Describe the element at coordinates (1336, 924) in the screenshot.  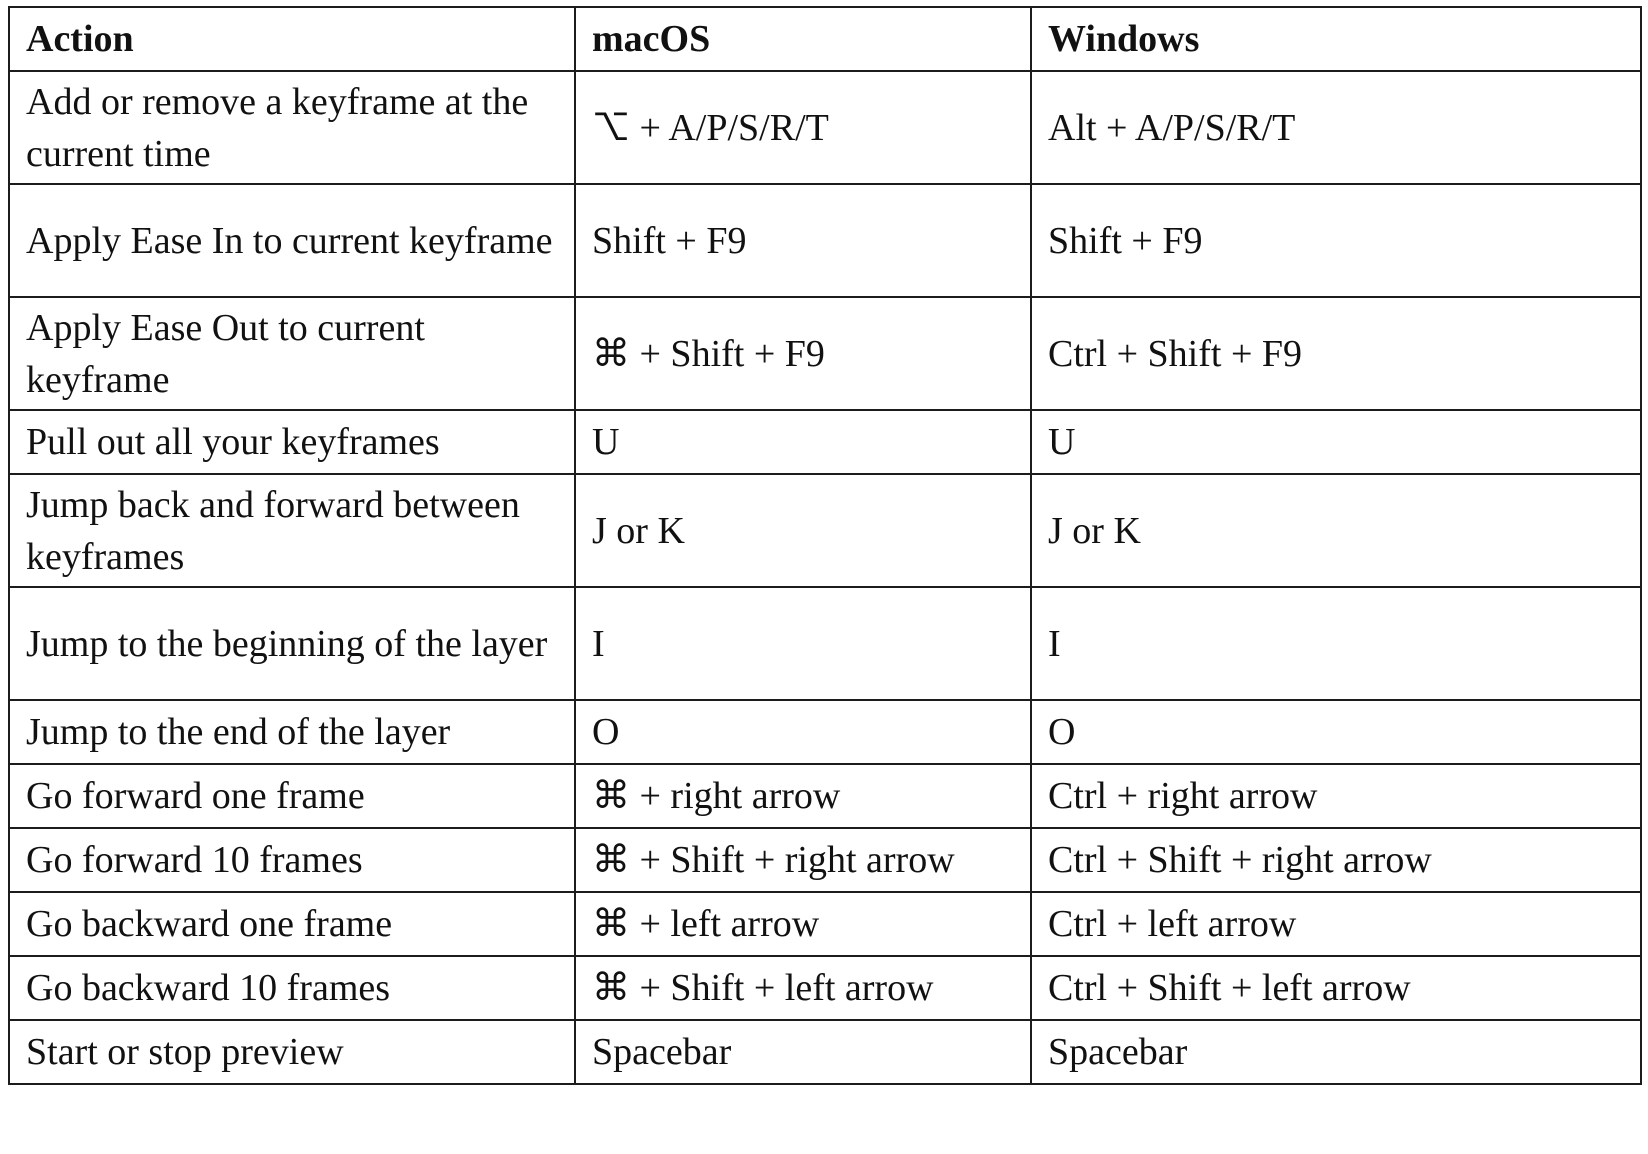
I see `windows-shortcut-cell: Ctrl + left arrow` at that location.